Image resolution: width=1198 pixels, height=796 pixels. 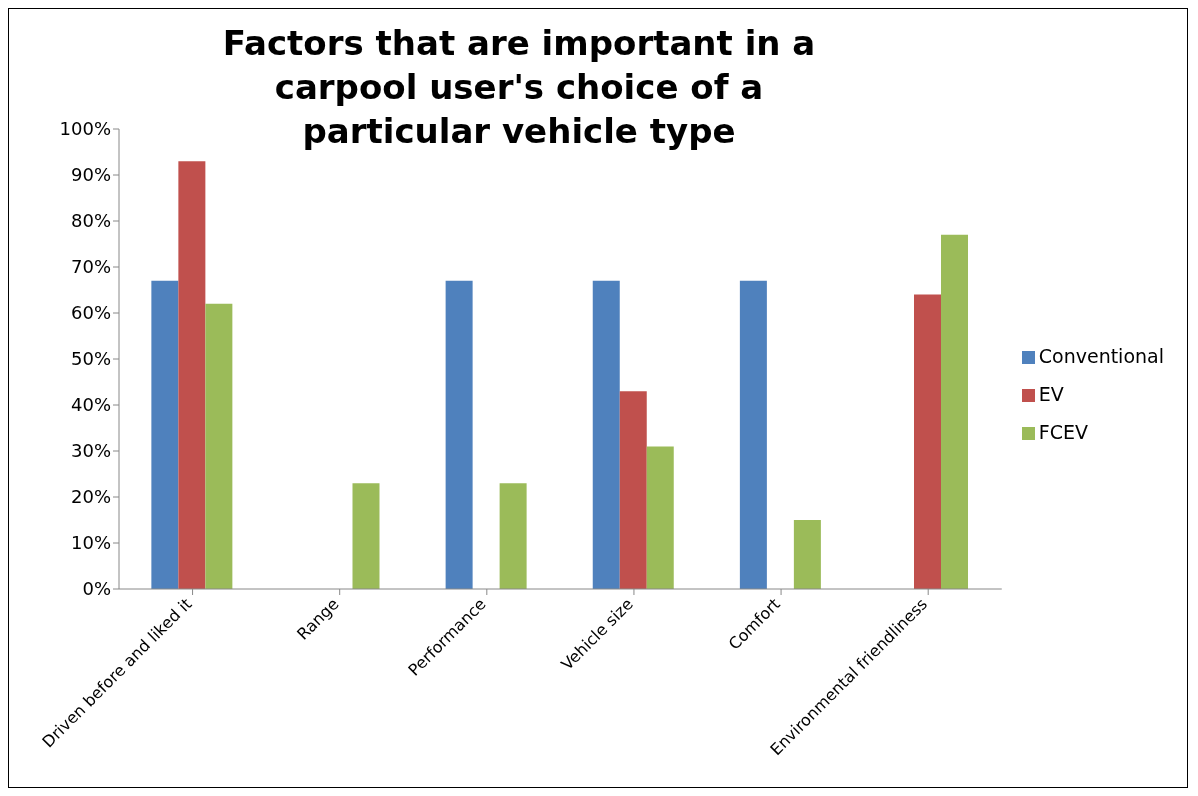 I want to click on legend-label: EV, so click(x=1051, y=394).